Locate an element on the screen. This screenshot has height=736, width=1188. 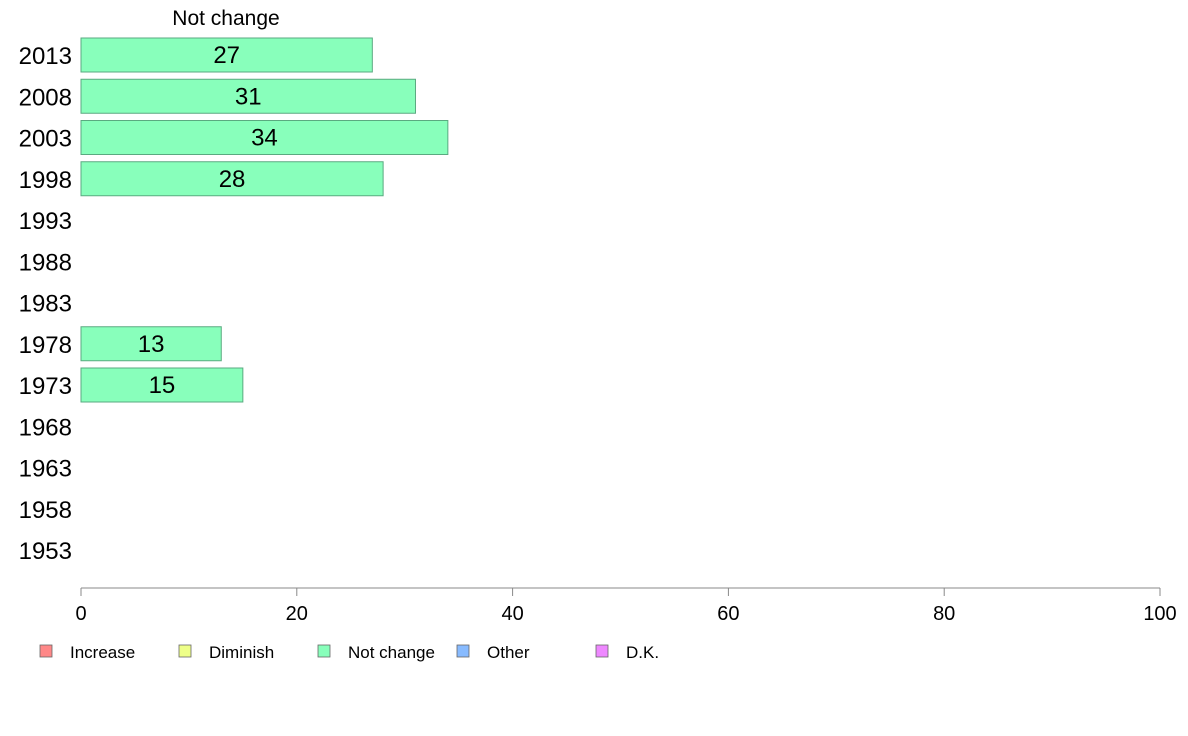
x-tick-label: 60 is located at coordinates (728, 614).